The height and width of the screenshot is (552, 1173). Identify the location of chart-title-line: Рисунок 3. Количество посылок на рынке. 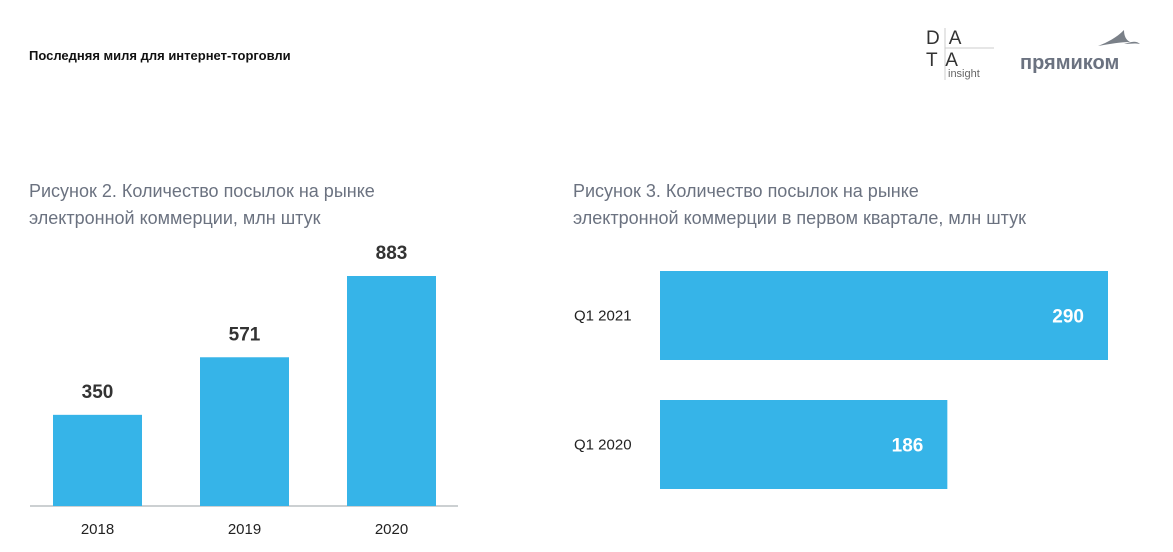
(746, 191).